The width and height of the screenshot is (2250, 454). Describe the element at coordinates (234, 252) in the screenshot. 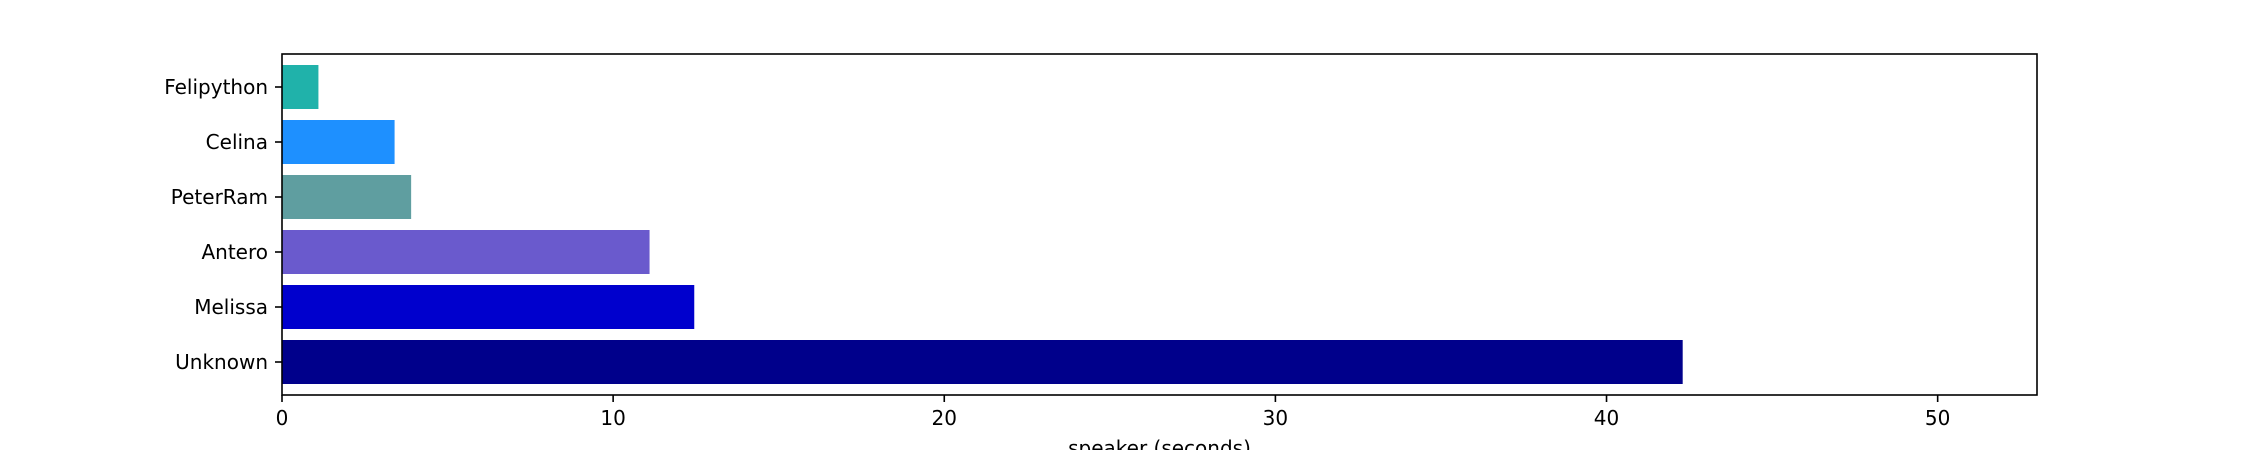

I see `y-tick-label-antero: Antero` at that location.